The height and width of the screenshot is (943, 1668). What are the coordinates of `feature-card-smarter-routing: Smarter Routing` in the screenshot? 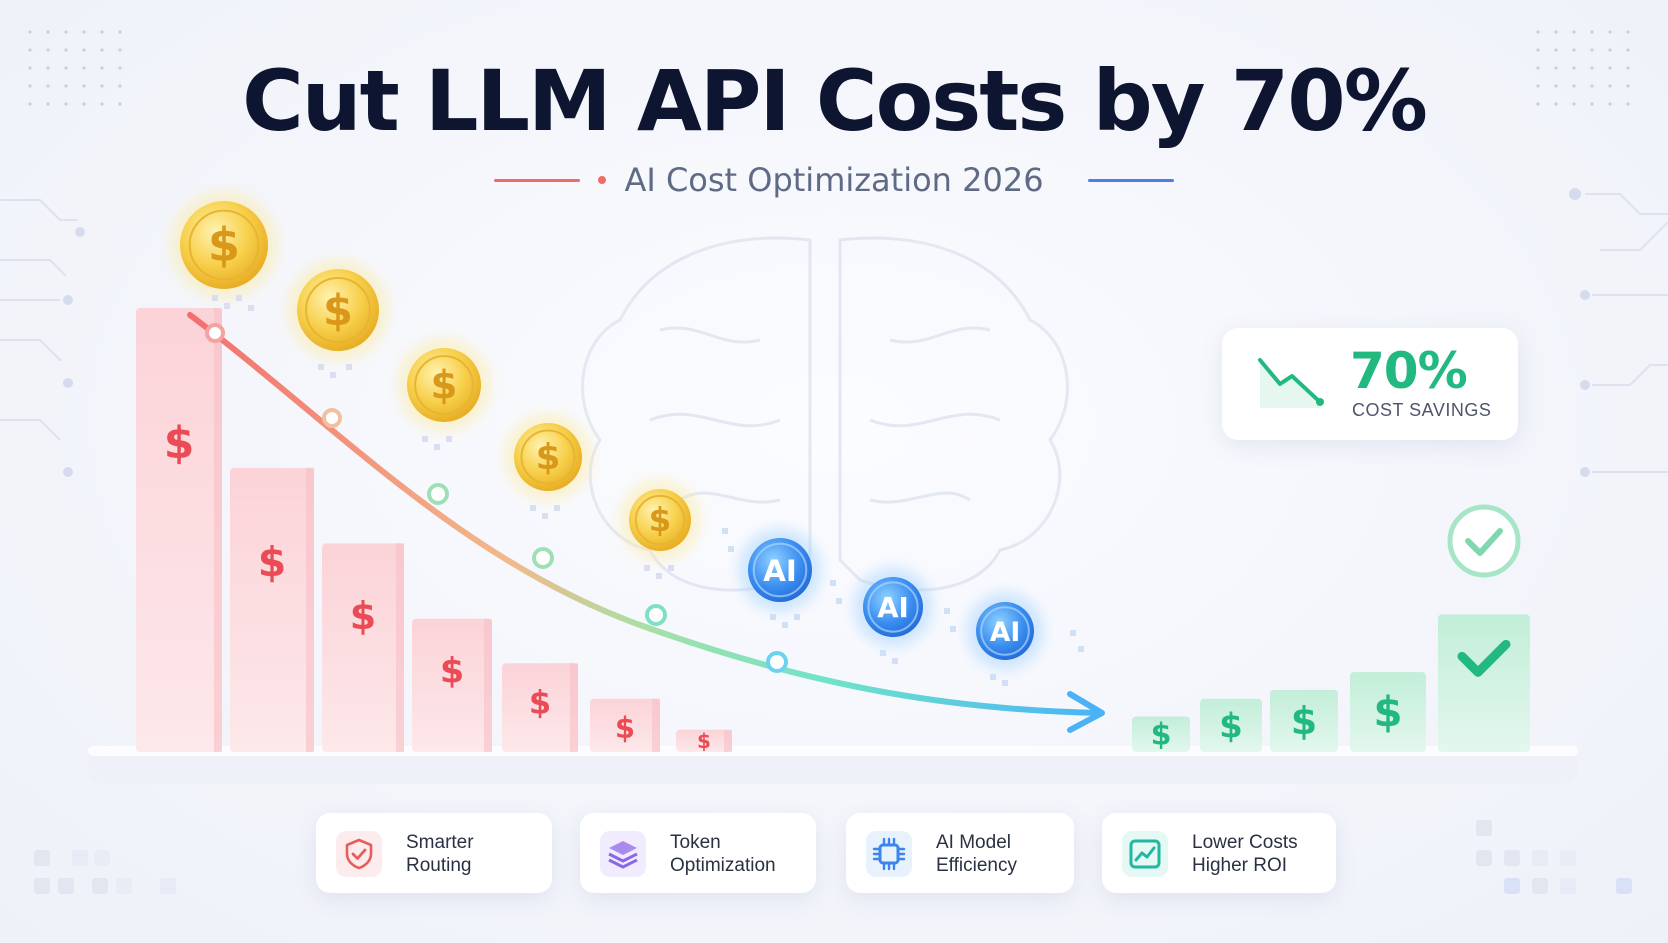 It's located at (434, 853).